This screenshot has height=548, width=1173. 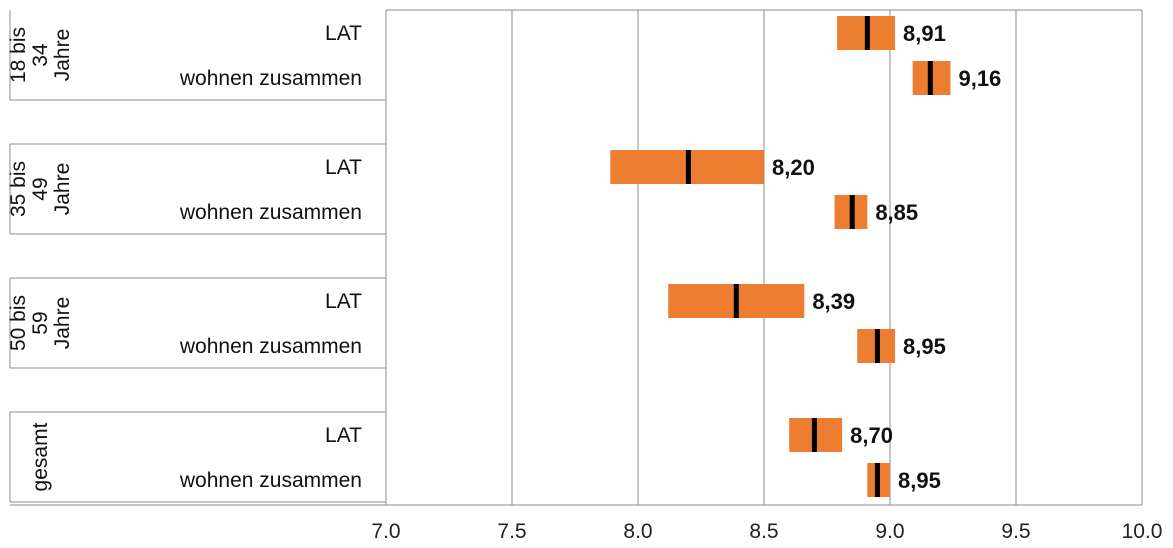 What do you see at coordinates (62, 323) in the screenshot?
I see `group-label-line-2-2: Jahre` at bounding box center [62, 323].